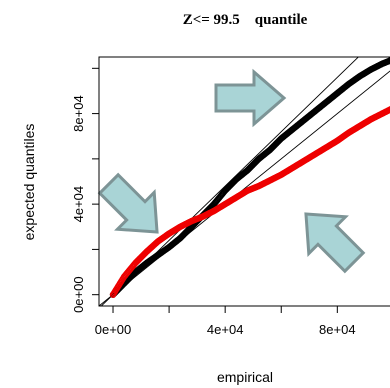  Describe the element at coordinates (78, 204) in the screenshot. I see `y-tick-label: 4e+04` at that location.